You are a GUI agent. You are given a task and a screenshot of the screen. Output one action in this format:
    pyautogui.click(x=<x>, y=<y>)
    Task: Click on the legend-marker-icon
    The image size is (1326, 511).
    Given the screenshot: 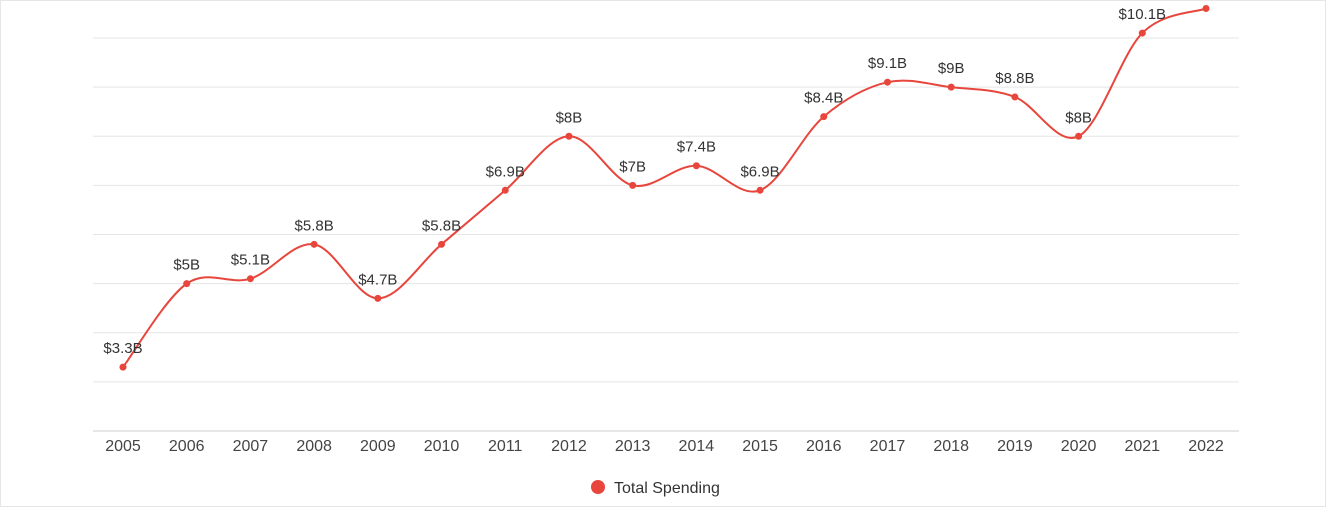 What is the action you would take?
    pyautogui.click(x=598, y=487)
    